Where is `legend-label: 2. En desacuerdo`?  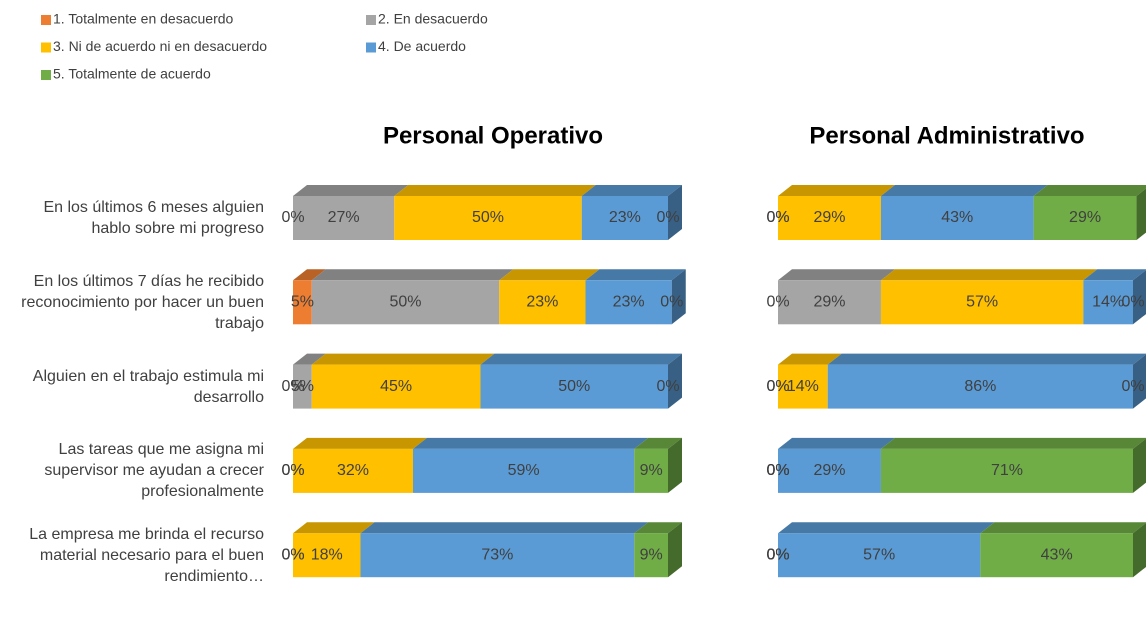 legend-label: 2. En desacuerdo is located at coordinates (433, 19).